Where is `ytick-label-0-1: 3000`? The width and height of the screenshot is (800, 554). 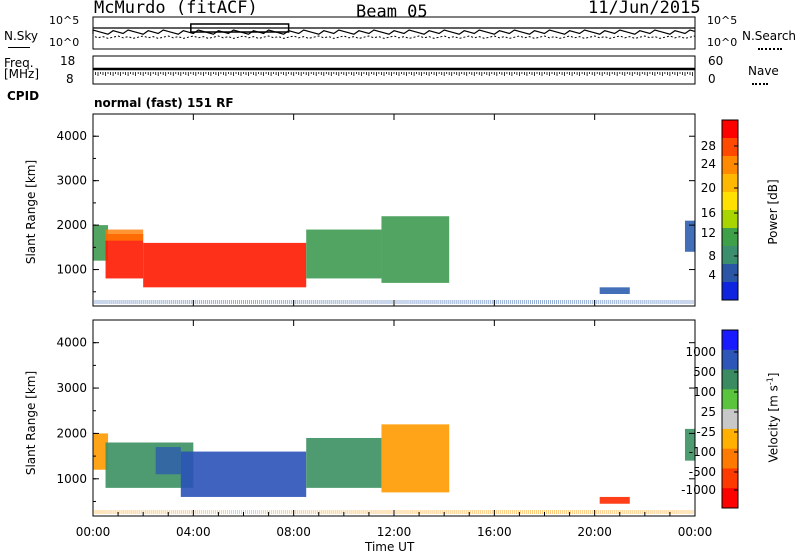
ytick-label-0-1: 3000 is located at coordinates (71, 181).